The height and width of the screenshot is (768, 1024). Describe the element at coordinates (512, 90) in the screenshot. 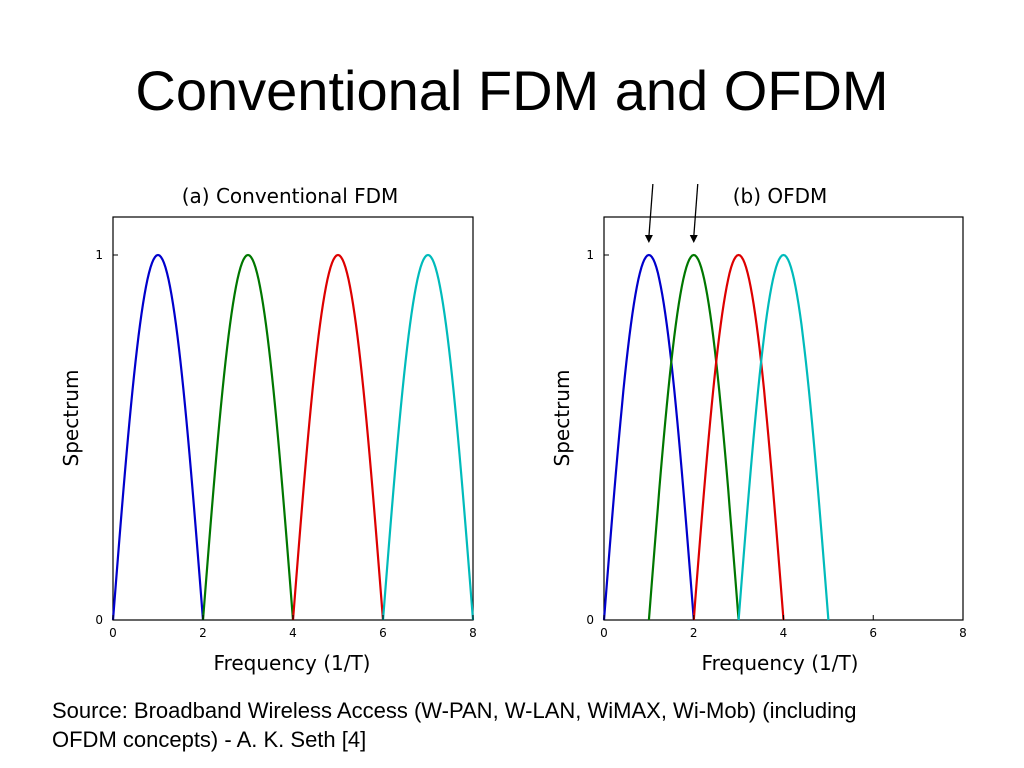

I see `slide-title: Conventional FDM and OFDM` at that location.